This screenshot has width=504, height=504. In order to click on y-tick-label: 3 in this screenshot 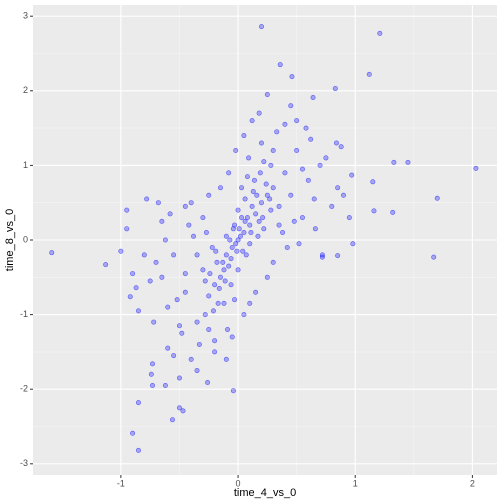, I will do `click(25, 16)`.